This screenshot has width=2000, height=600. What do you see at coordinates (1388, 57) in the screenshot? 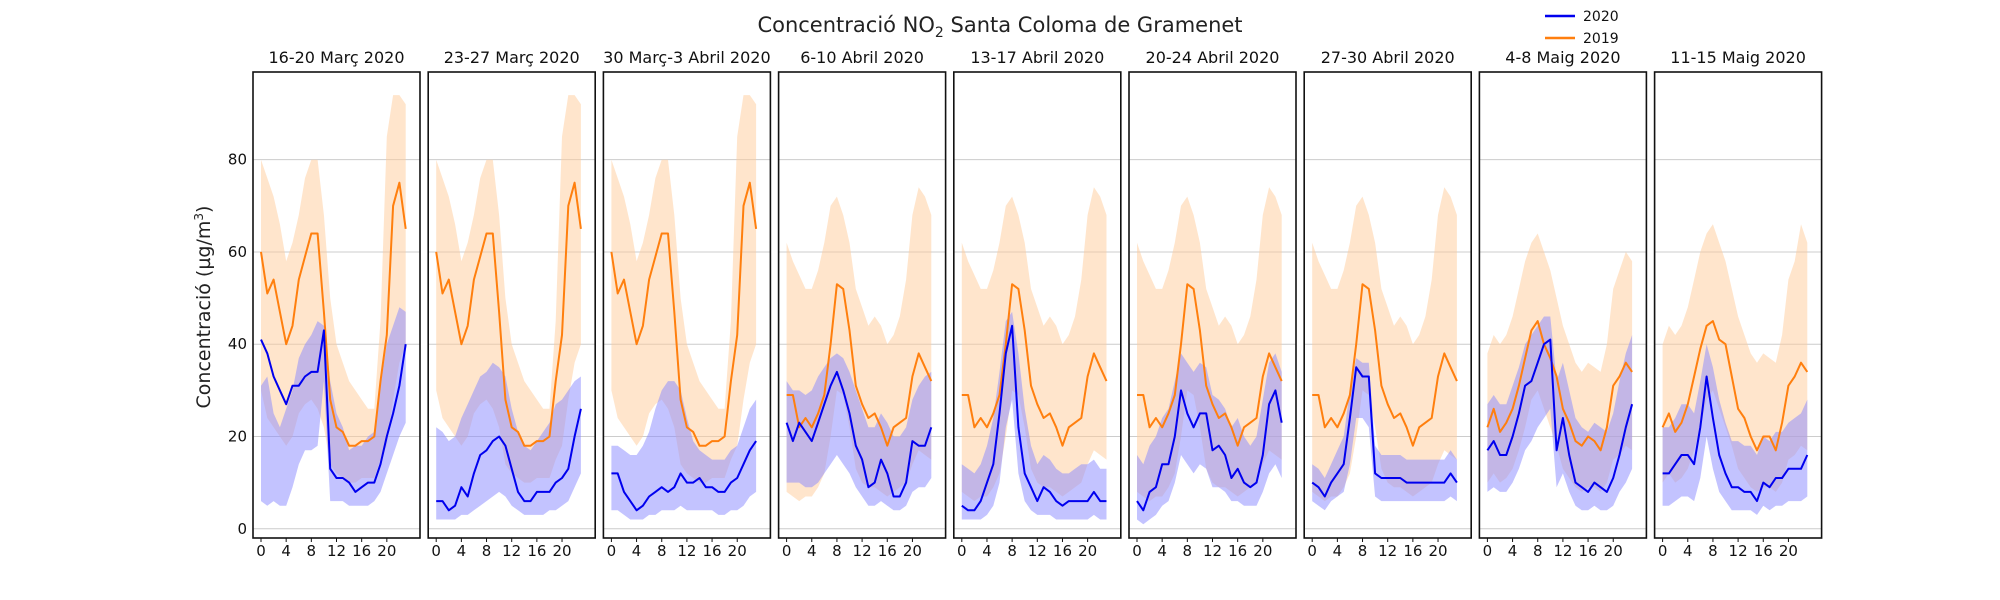
I see `panel-title: 27-30 Abril 2020` at bounding box center [1388, 57].